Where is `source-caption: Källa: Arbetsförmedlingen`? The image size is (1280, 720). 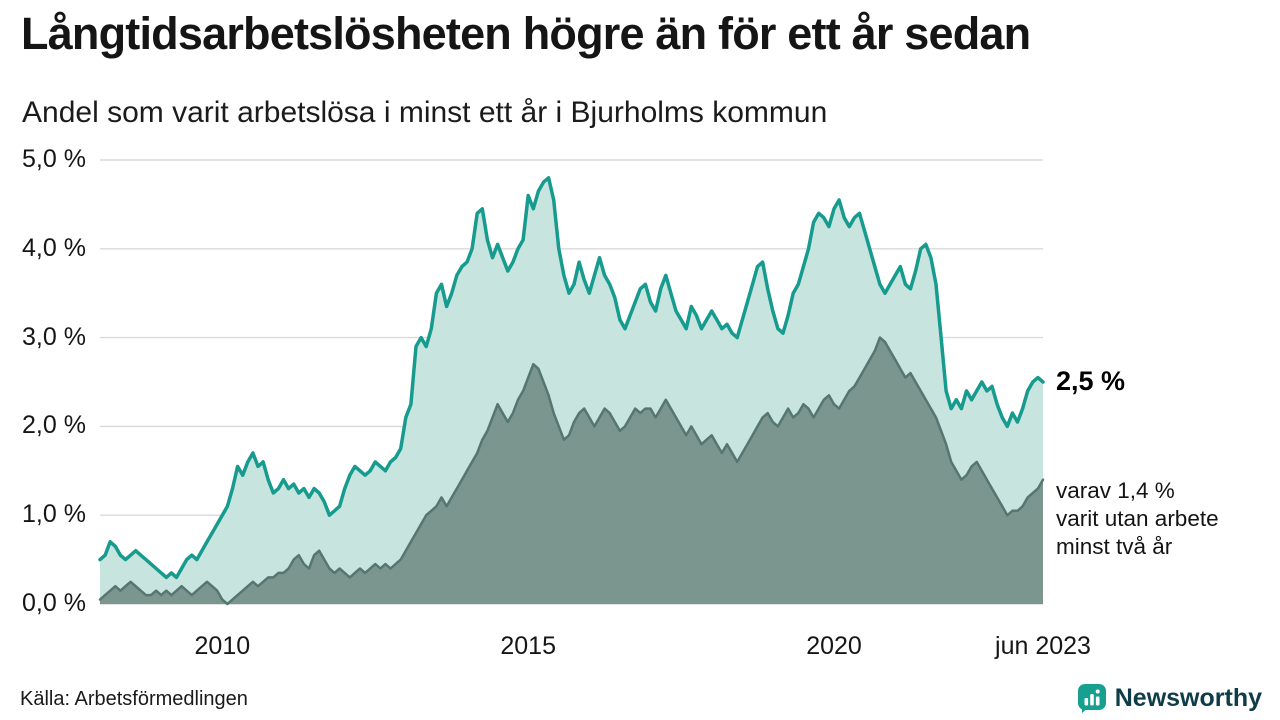
source-caption: Källa: Arbetsförmedlingen is located at coordinates (134, 699).